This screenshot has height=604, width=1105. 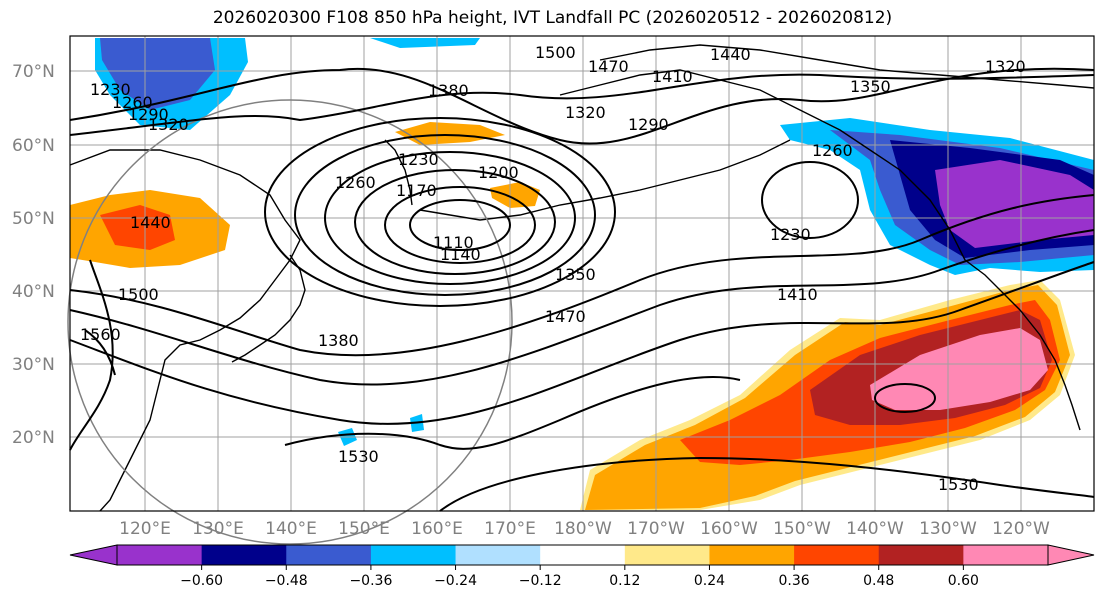 I want to click on colorbar-tick-label: 0.60, so click(x=963, y=581).